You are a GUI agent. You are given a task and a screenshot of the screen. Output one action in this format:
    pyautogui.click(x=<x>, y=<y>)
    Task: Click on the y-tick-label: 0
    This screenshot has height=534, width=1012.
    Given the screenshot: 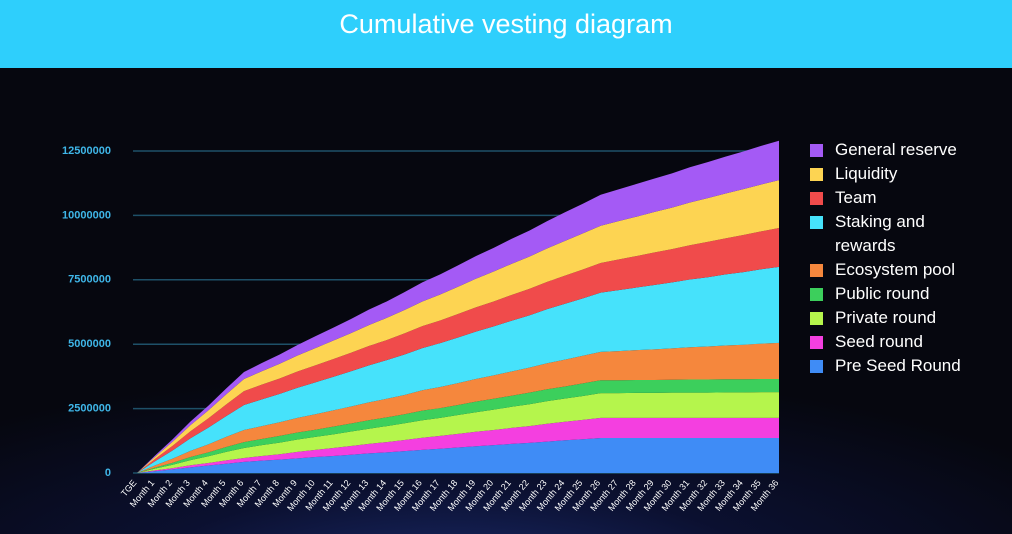 What is the action you would take?
    pyautogui.click(x=108, y=473)
    